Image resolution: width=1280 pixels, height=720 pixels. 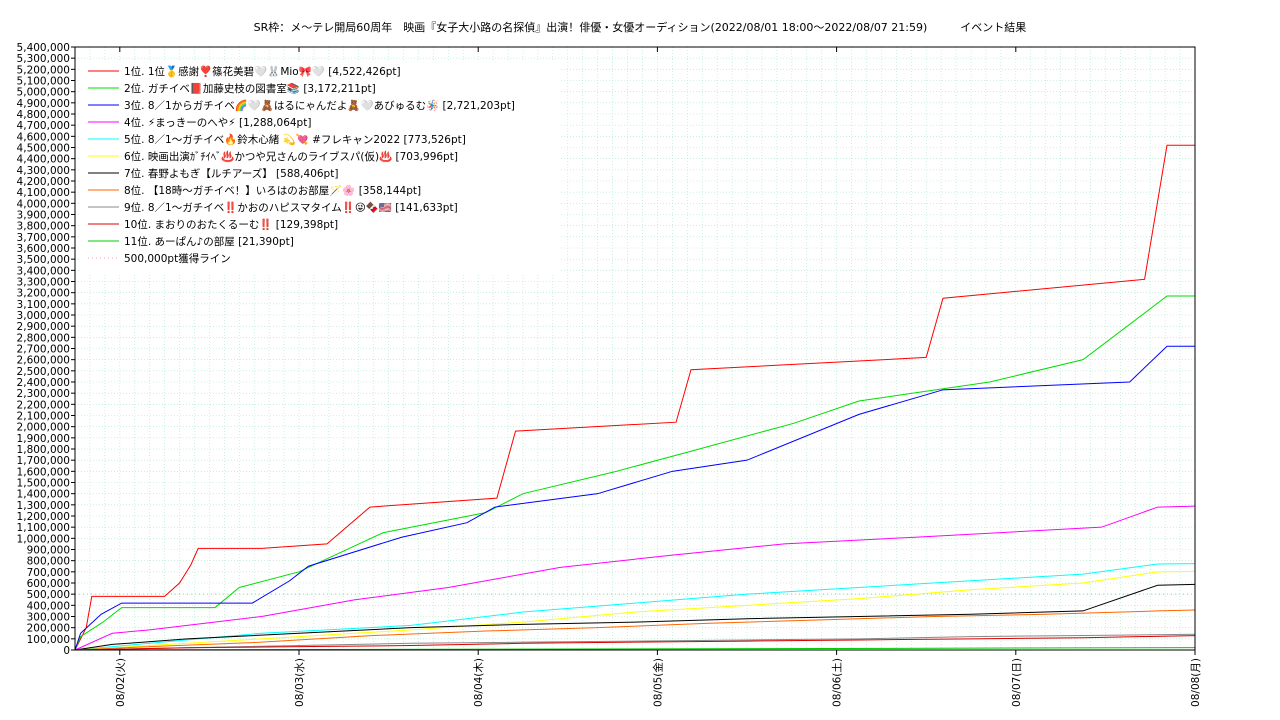 What do you see at coordinates (43, 461) in the screenshot?
I see `y-tick-label: 1,700,000` at bounding box center [43, 461].